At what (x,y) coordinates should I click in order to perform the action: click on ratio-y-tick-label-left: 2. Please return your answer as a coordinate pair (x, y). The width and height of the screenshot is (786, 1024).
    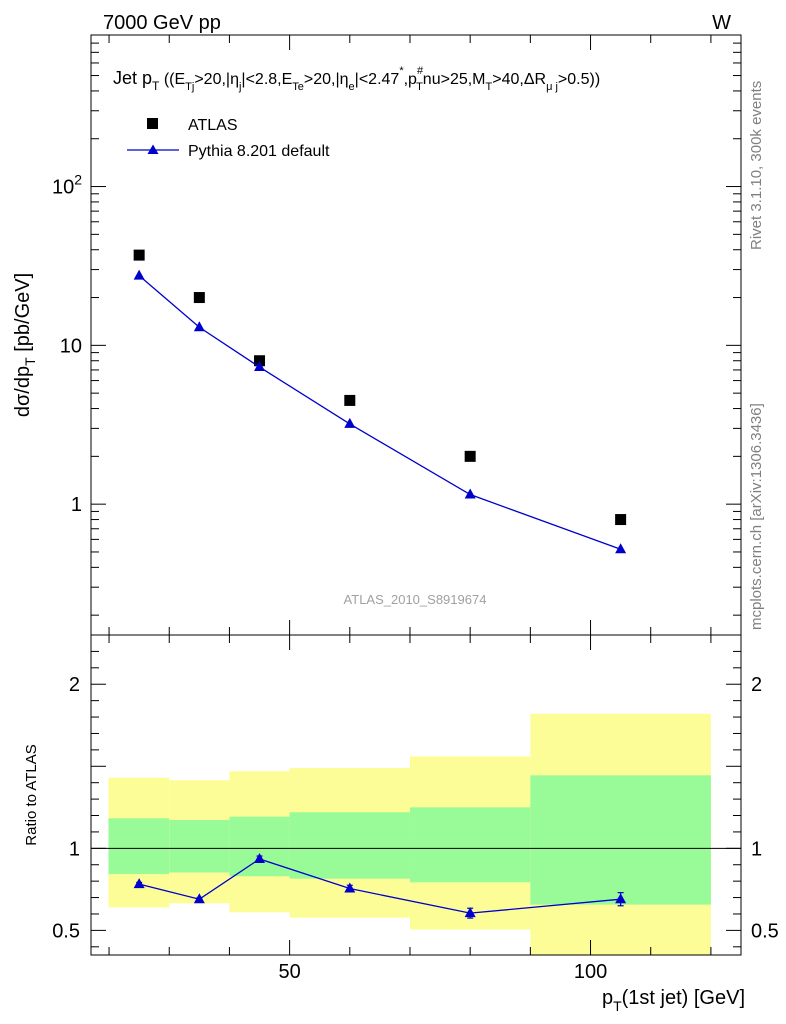
    Looking at the image, I should click on (74, 685).